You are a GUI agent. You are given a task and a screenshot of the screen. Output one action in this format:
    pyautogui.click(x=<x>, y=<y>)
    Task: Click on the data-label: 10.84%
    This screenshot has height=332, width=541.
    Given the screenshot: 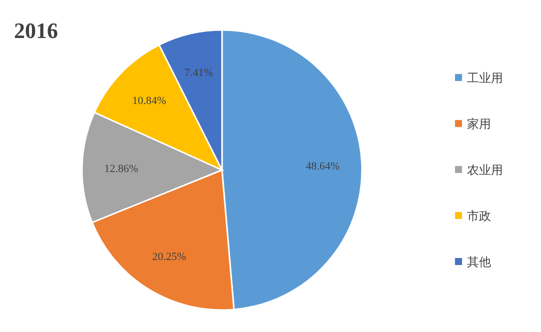 What is the action you would take?
    pyautogui.click(x=149, y=101)
    